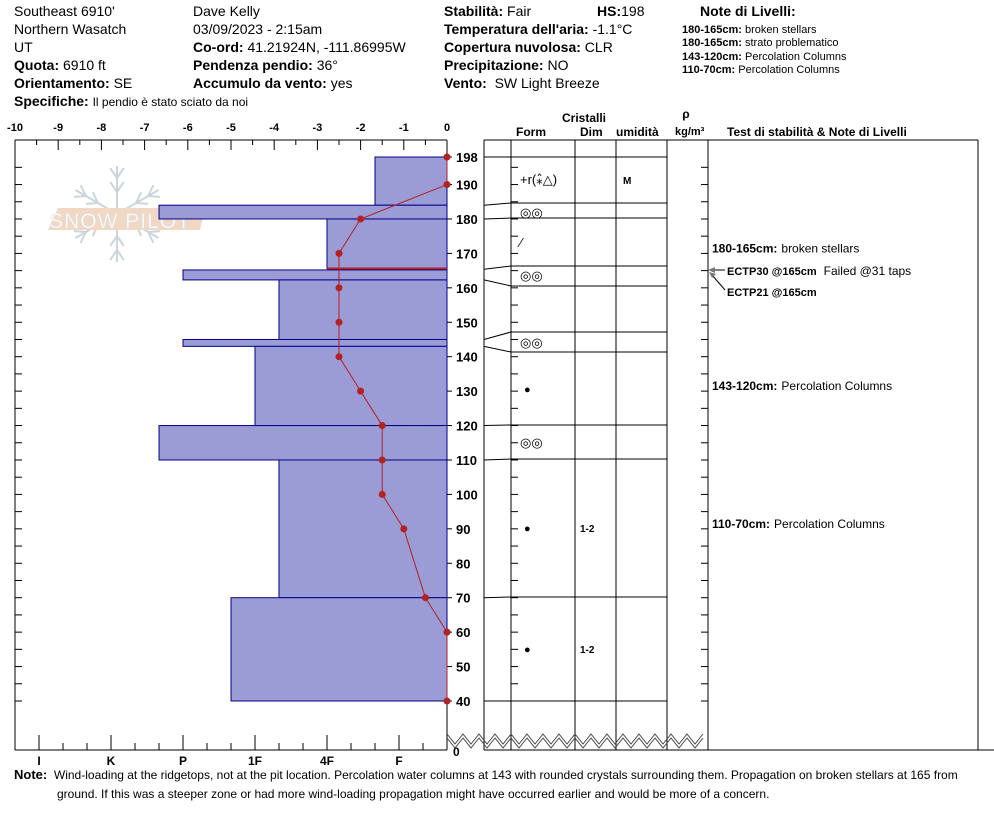 The image size is (994, 840). What do you see at coordinates (447, 128) in the screenshot?
I see `temp-tick-label: 0` at bounding box center [447, 128].